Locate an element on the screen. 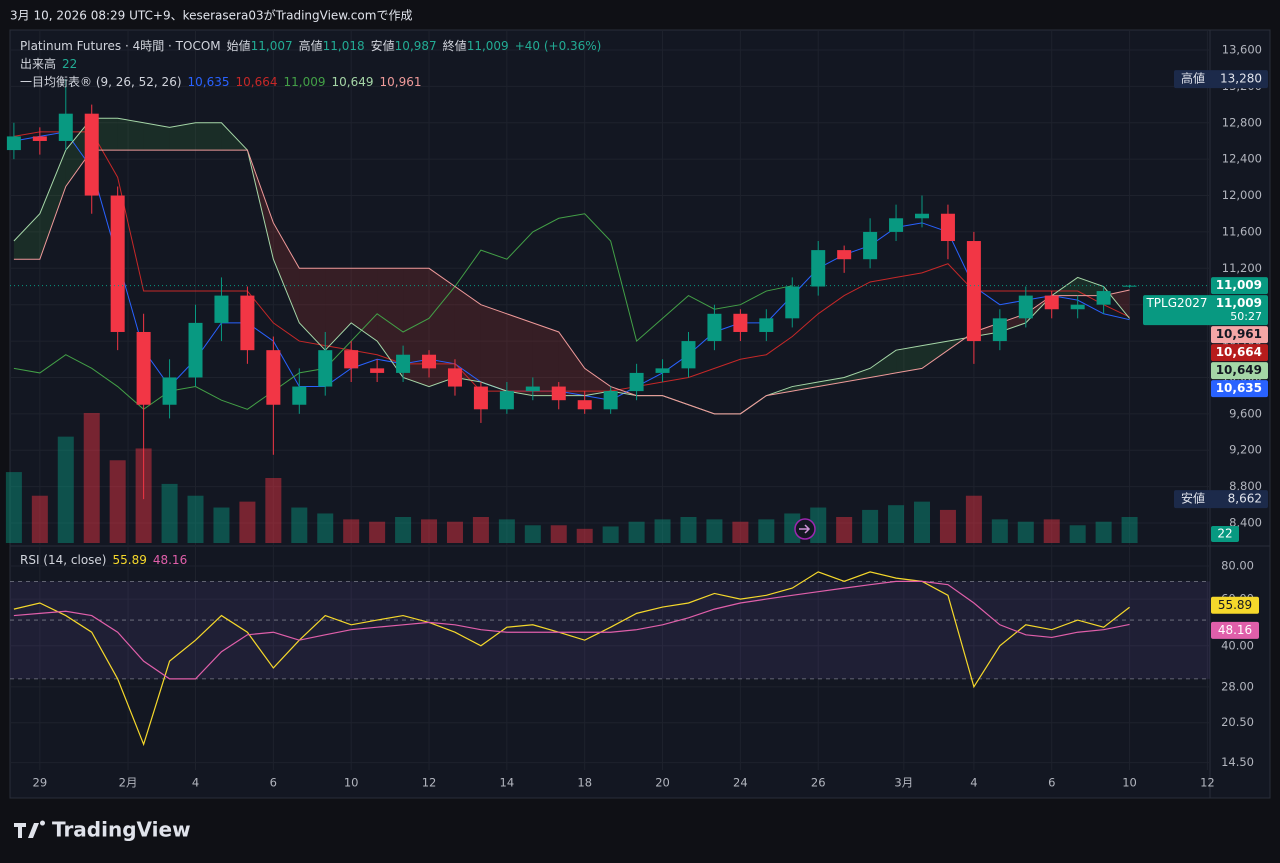  y-tick-label: 12,400 is located at coordinates (1242, 159).